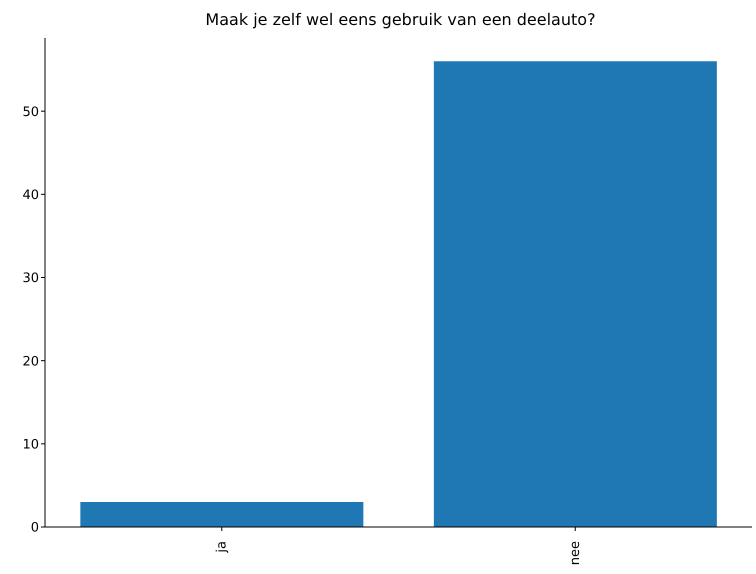 This screenshot has height=574, width=756. Describe the element at coordinates (30, 278) in the screenshot. I see `y-tick-label: 30` at that location.